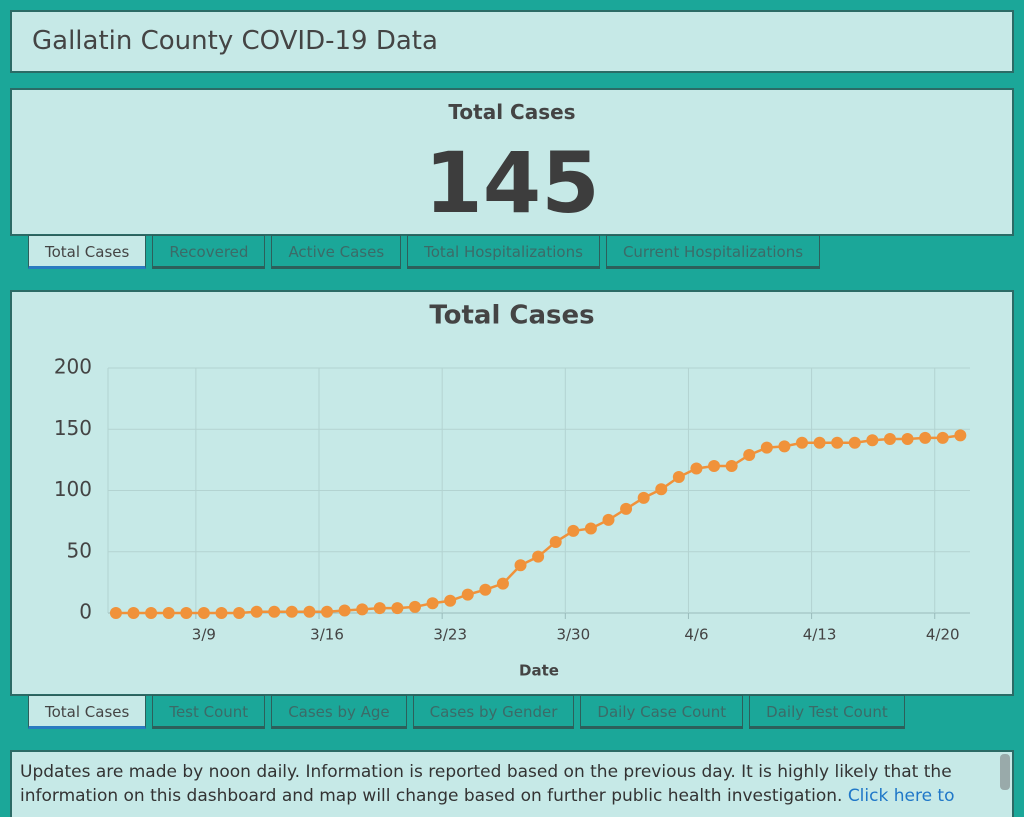 Image resolution: width=1024 pixels, height=817 pixels. I want to click on tab: Total Hospitalizations, so click(503, 252).